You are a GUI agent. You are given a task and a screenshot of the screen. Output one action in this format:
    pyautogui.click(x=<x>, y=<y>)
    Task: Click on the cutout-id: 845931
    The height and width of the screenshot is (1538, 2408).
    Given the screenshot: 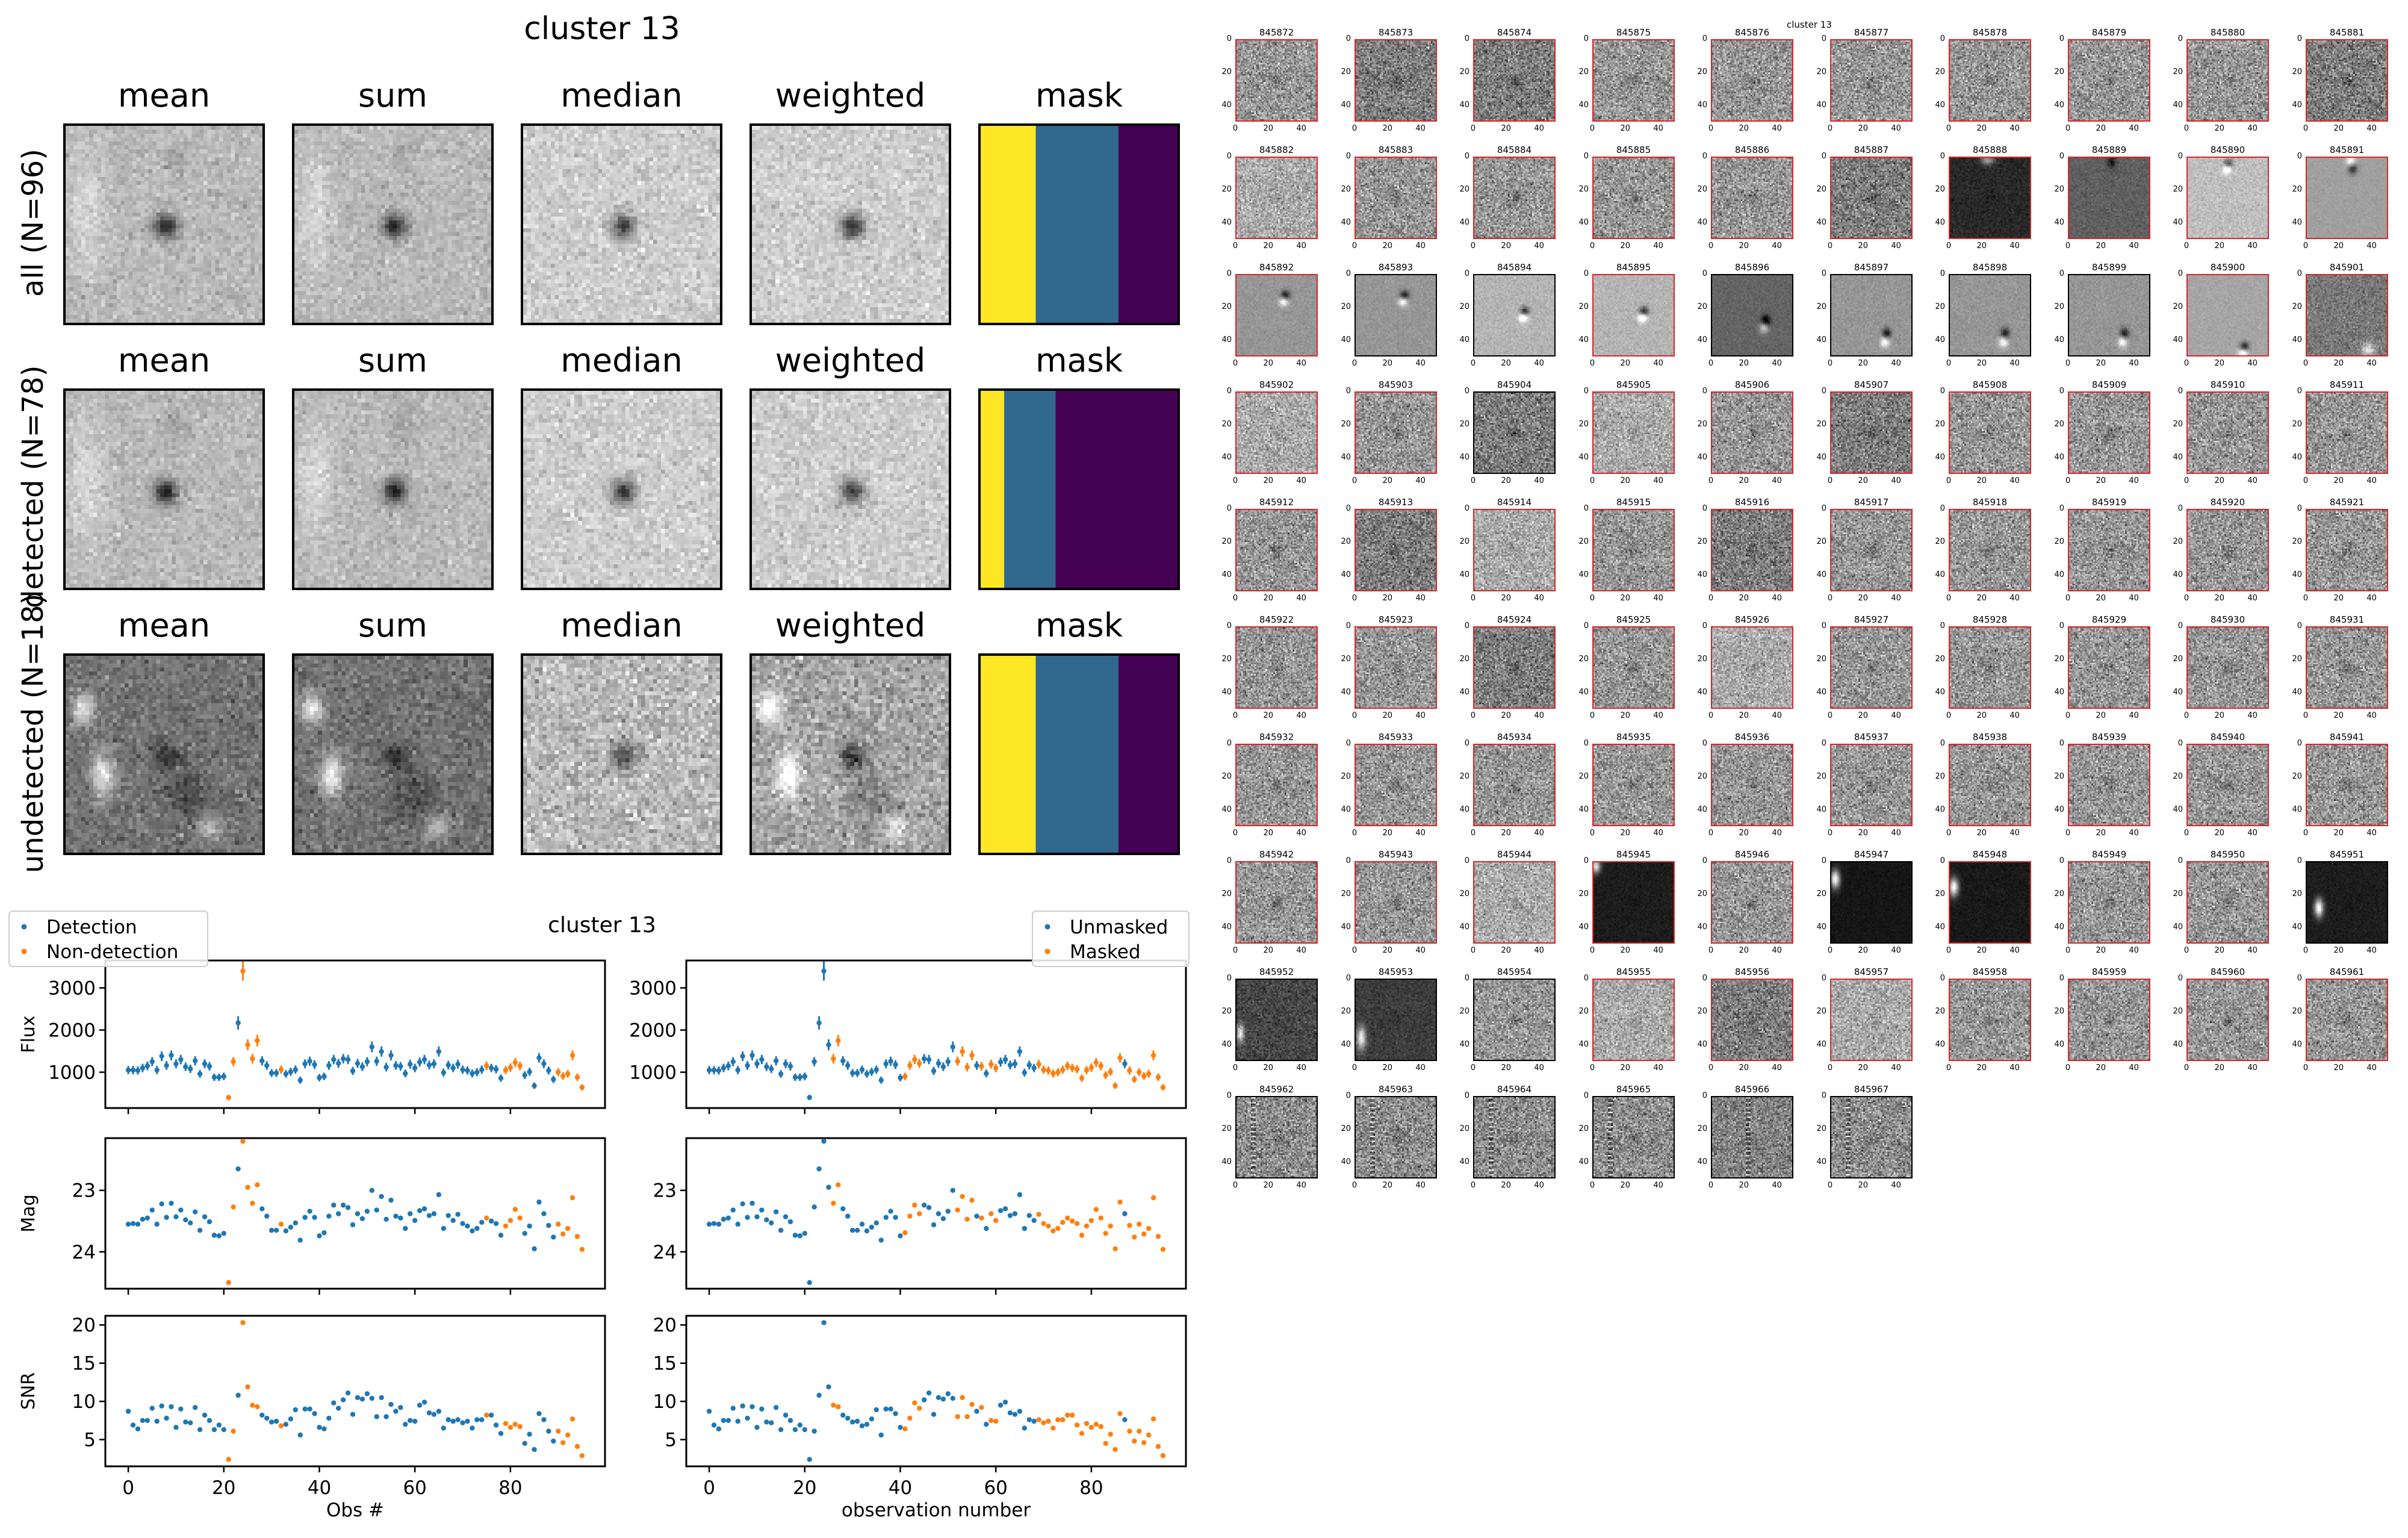 What is the action you would take?
    pyautogui.click(x=2347, y=619)
    